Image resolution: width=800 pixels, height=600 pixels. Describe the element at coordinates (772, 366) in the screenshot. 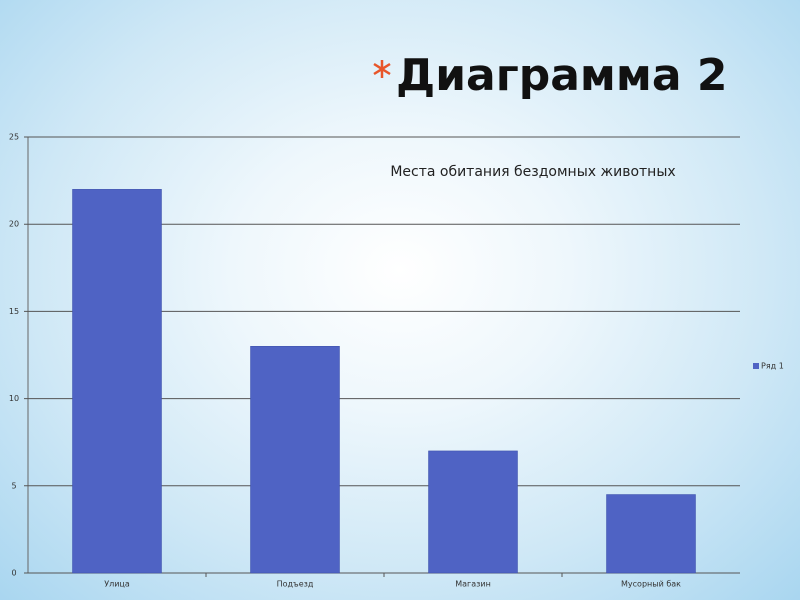

I see `legend-label: Ряд 1` at that location.